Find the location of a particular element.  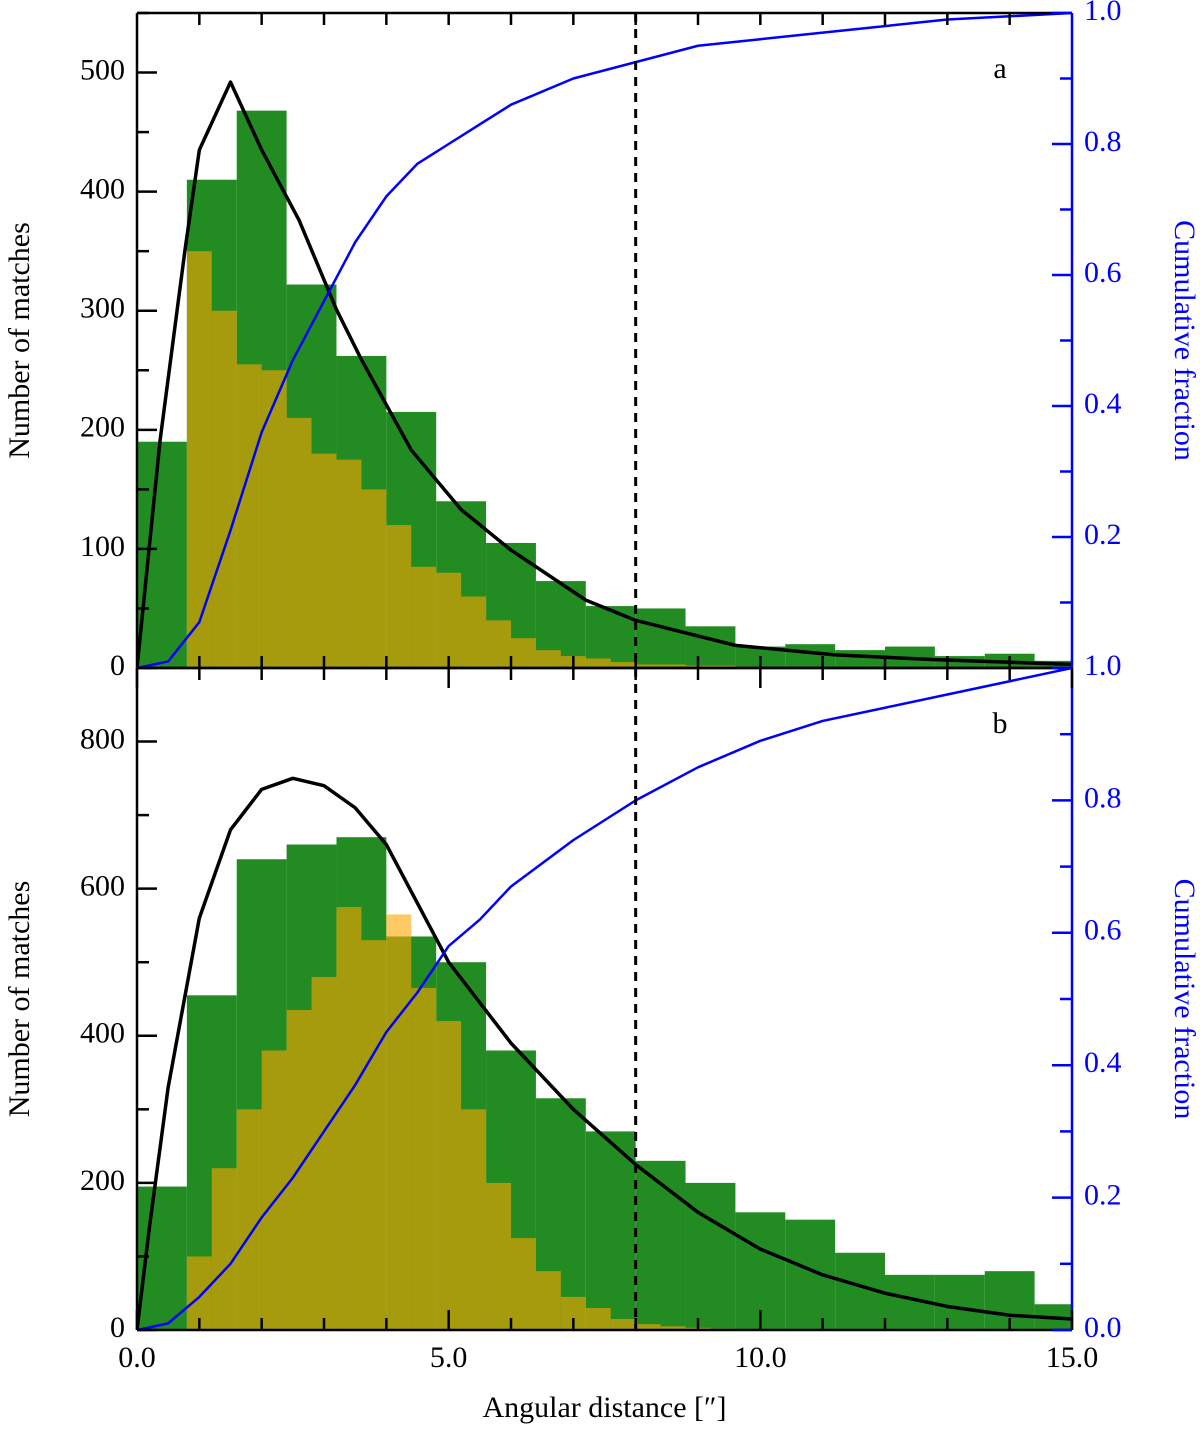

x-tick-label: 15.0 is located at coordinates (1072, 1357).